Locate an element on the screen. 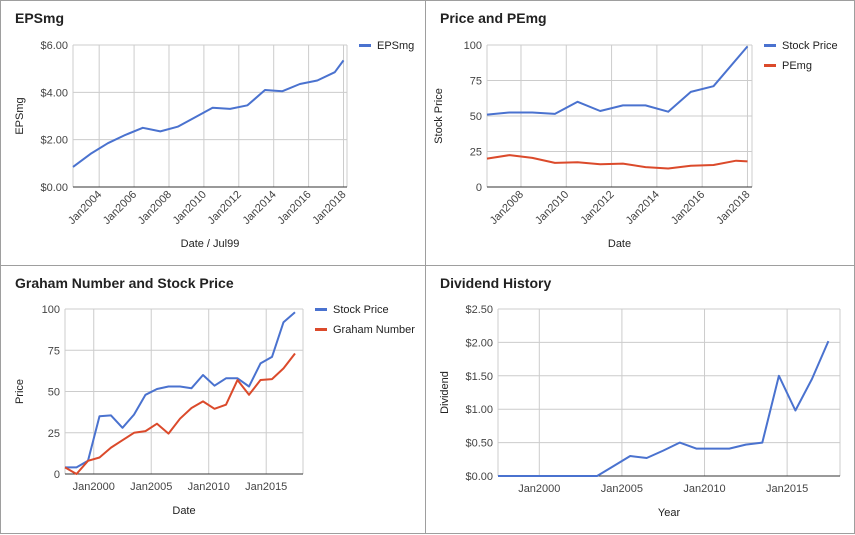 The width and height of the screenshot is (855, 535). x-axis-label: Year is located at coordinates (669, 513).